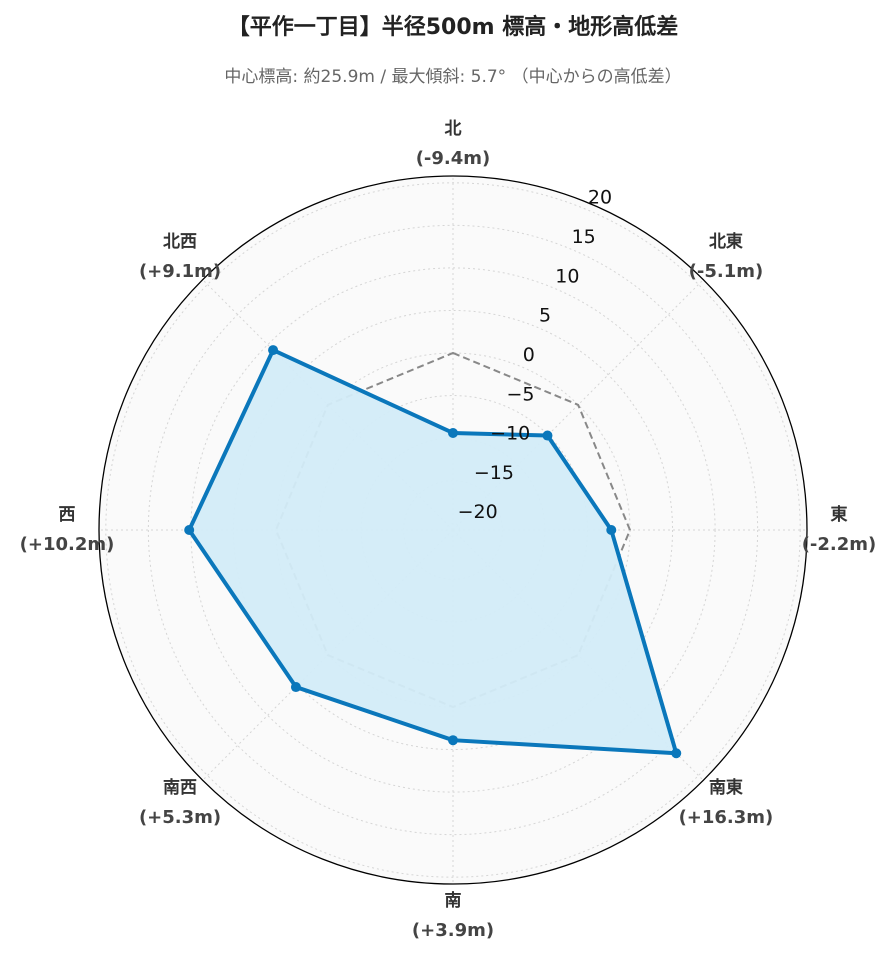  Describe the element at coordinates (726, 241) in the screenshot. I see `category-label: 北東` at that location.